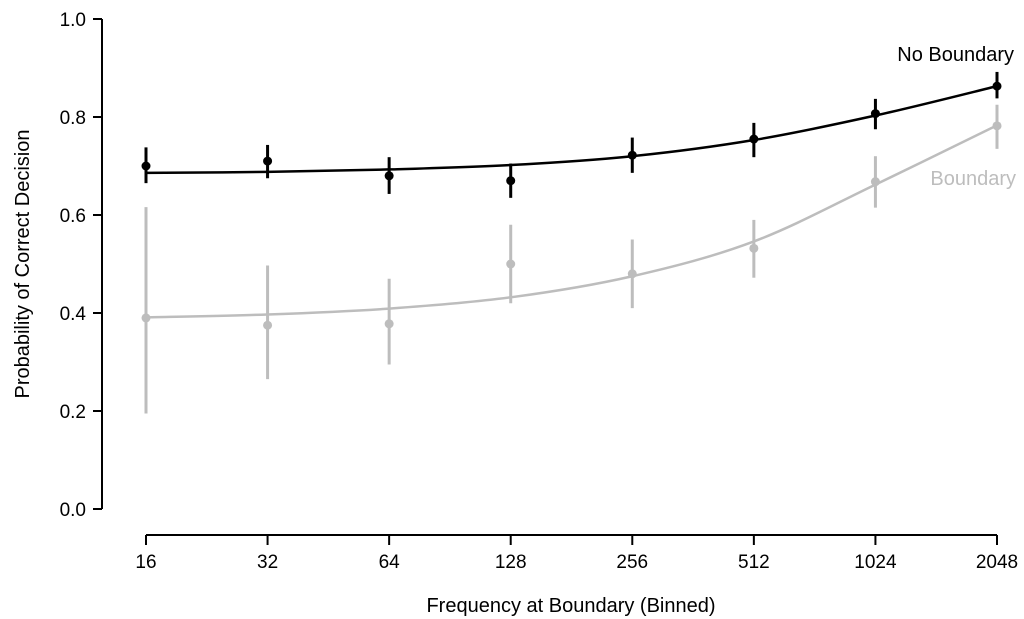  I want to click on y-axis-label: Probability of Correct Decision, so click(23, 264).